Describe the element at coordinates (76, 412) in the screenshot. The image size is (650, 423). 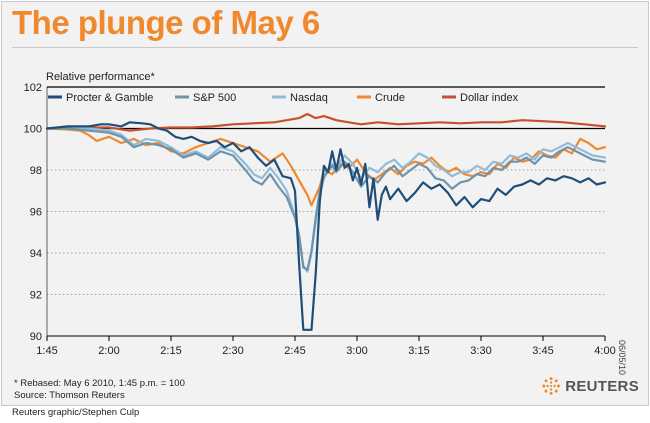
I see `graphic-credit: Reuters graphic/Stephen Culp` at that location.